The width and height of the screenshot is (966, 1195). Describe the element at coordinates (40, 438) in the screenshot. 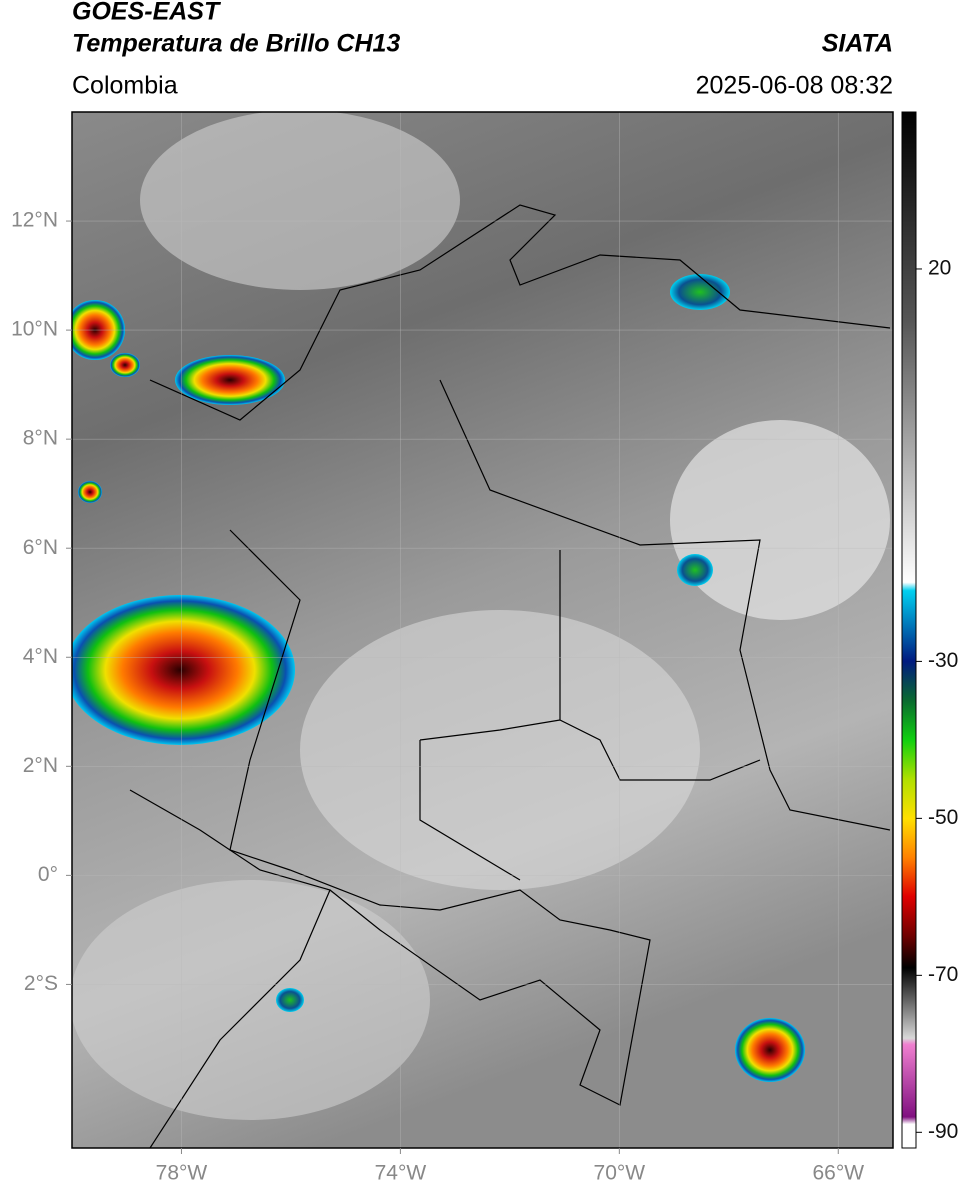

I see `y-tick-label: 8°N` at that location.